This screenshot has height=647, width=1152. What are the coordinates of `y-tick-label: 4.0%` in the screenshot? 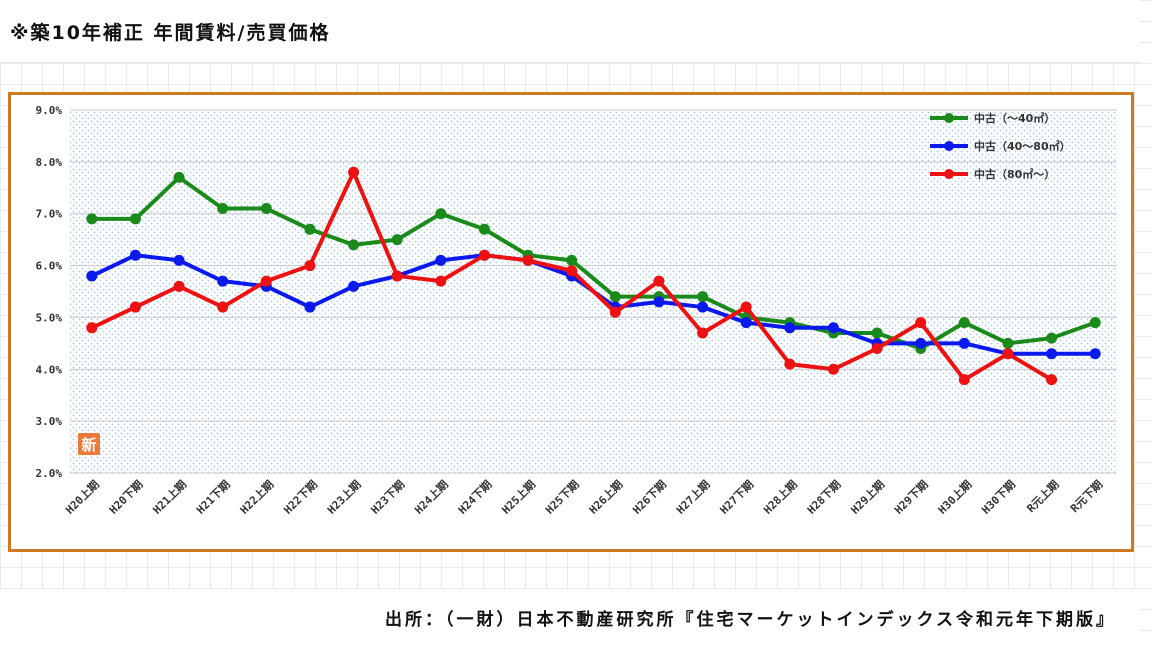 It's located at (49, 369).